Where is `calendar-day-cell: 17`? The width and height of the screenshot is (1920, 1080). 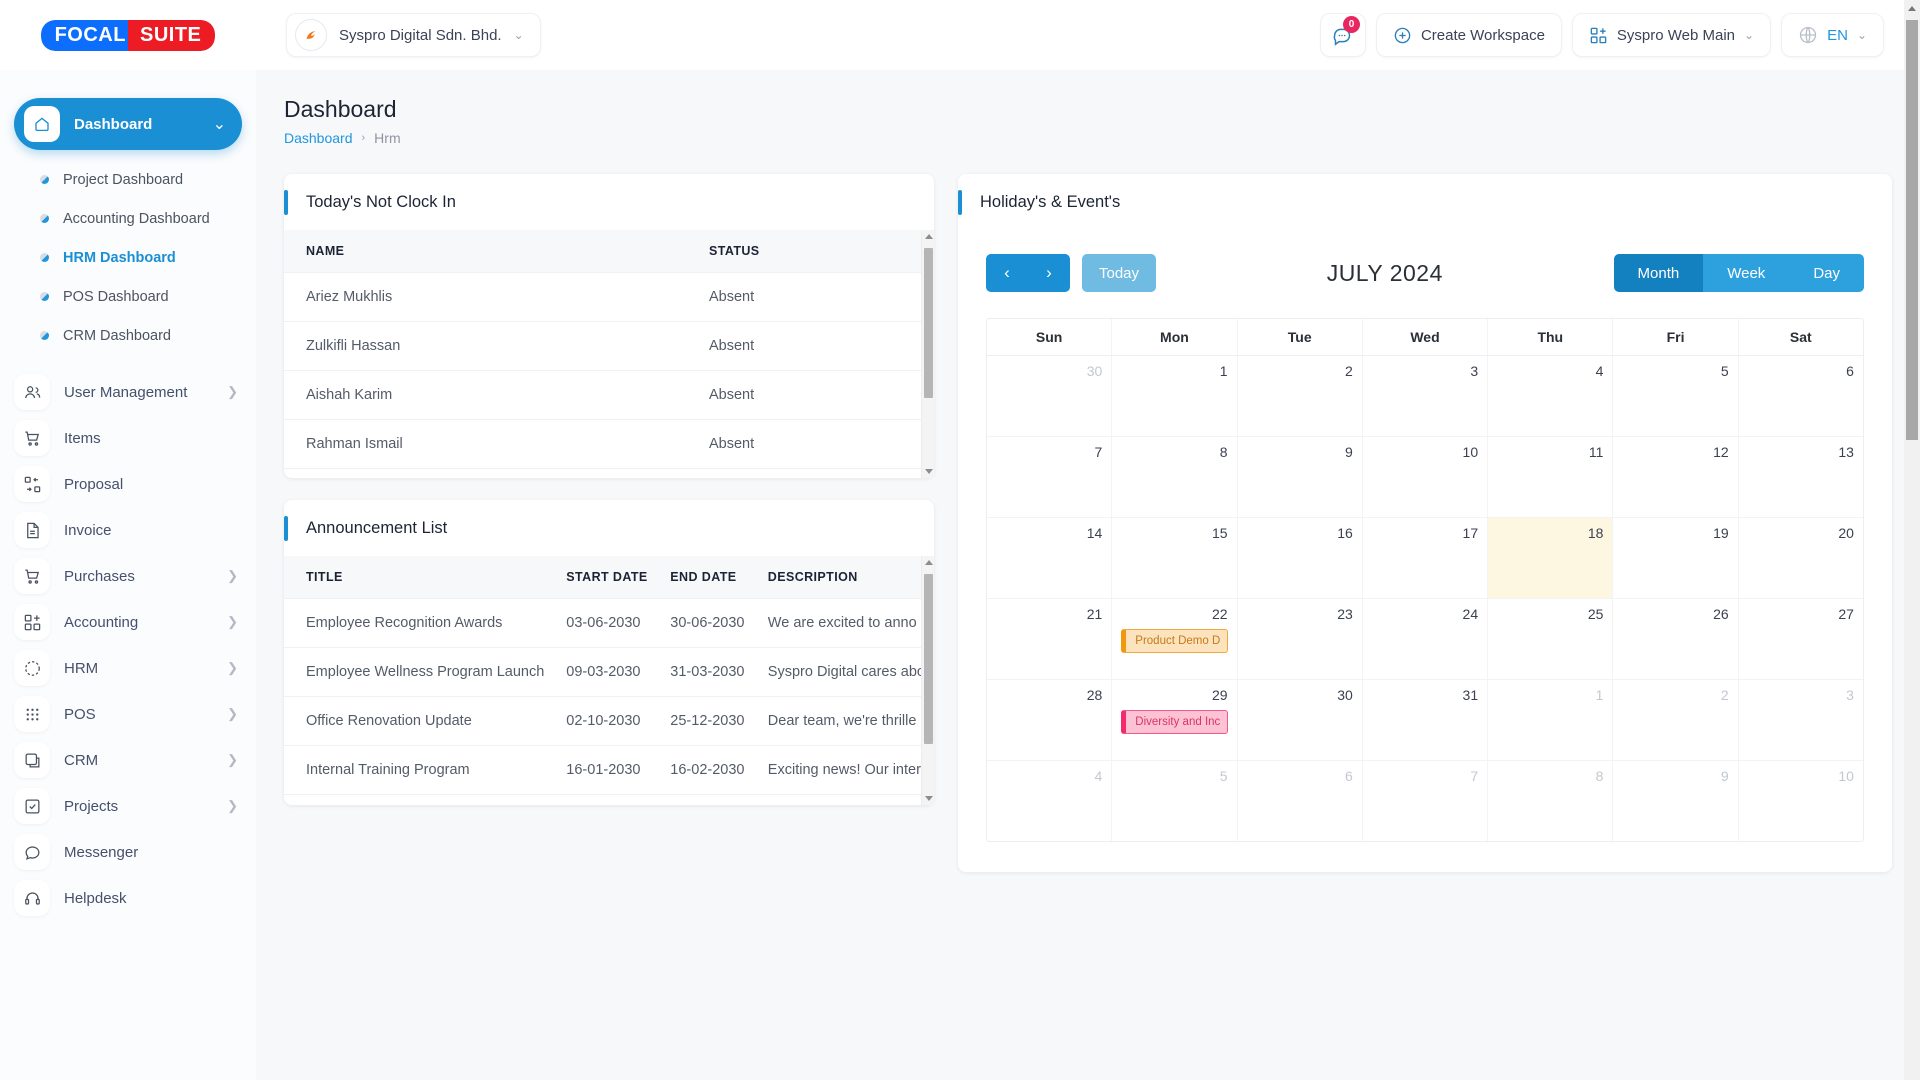 calendar-day-cell: 17 is located at coordinates (1425, 558).